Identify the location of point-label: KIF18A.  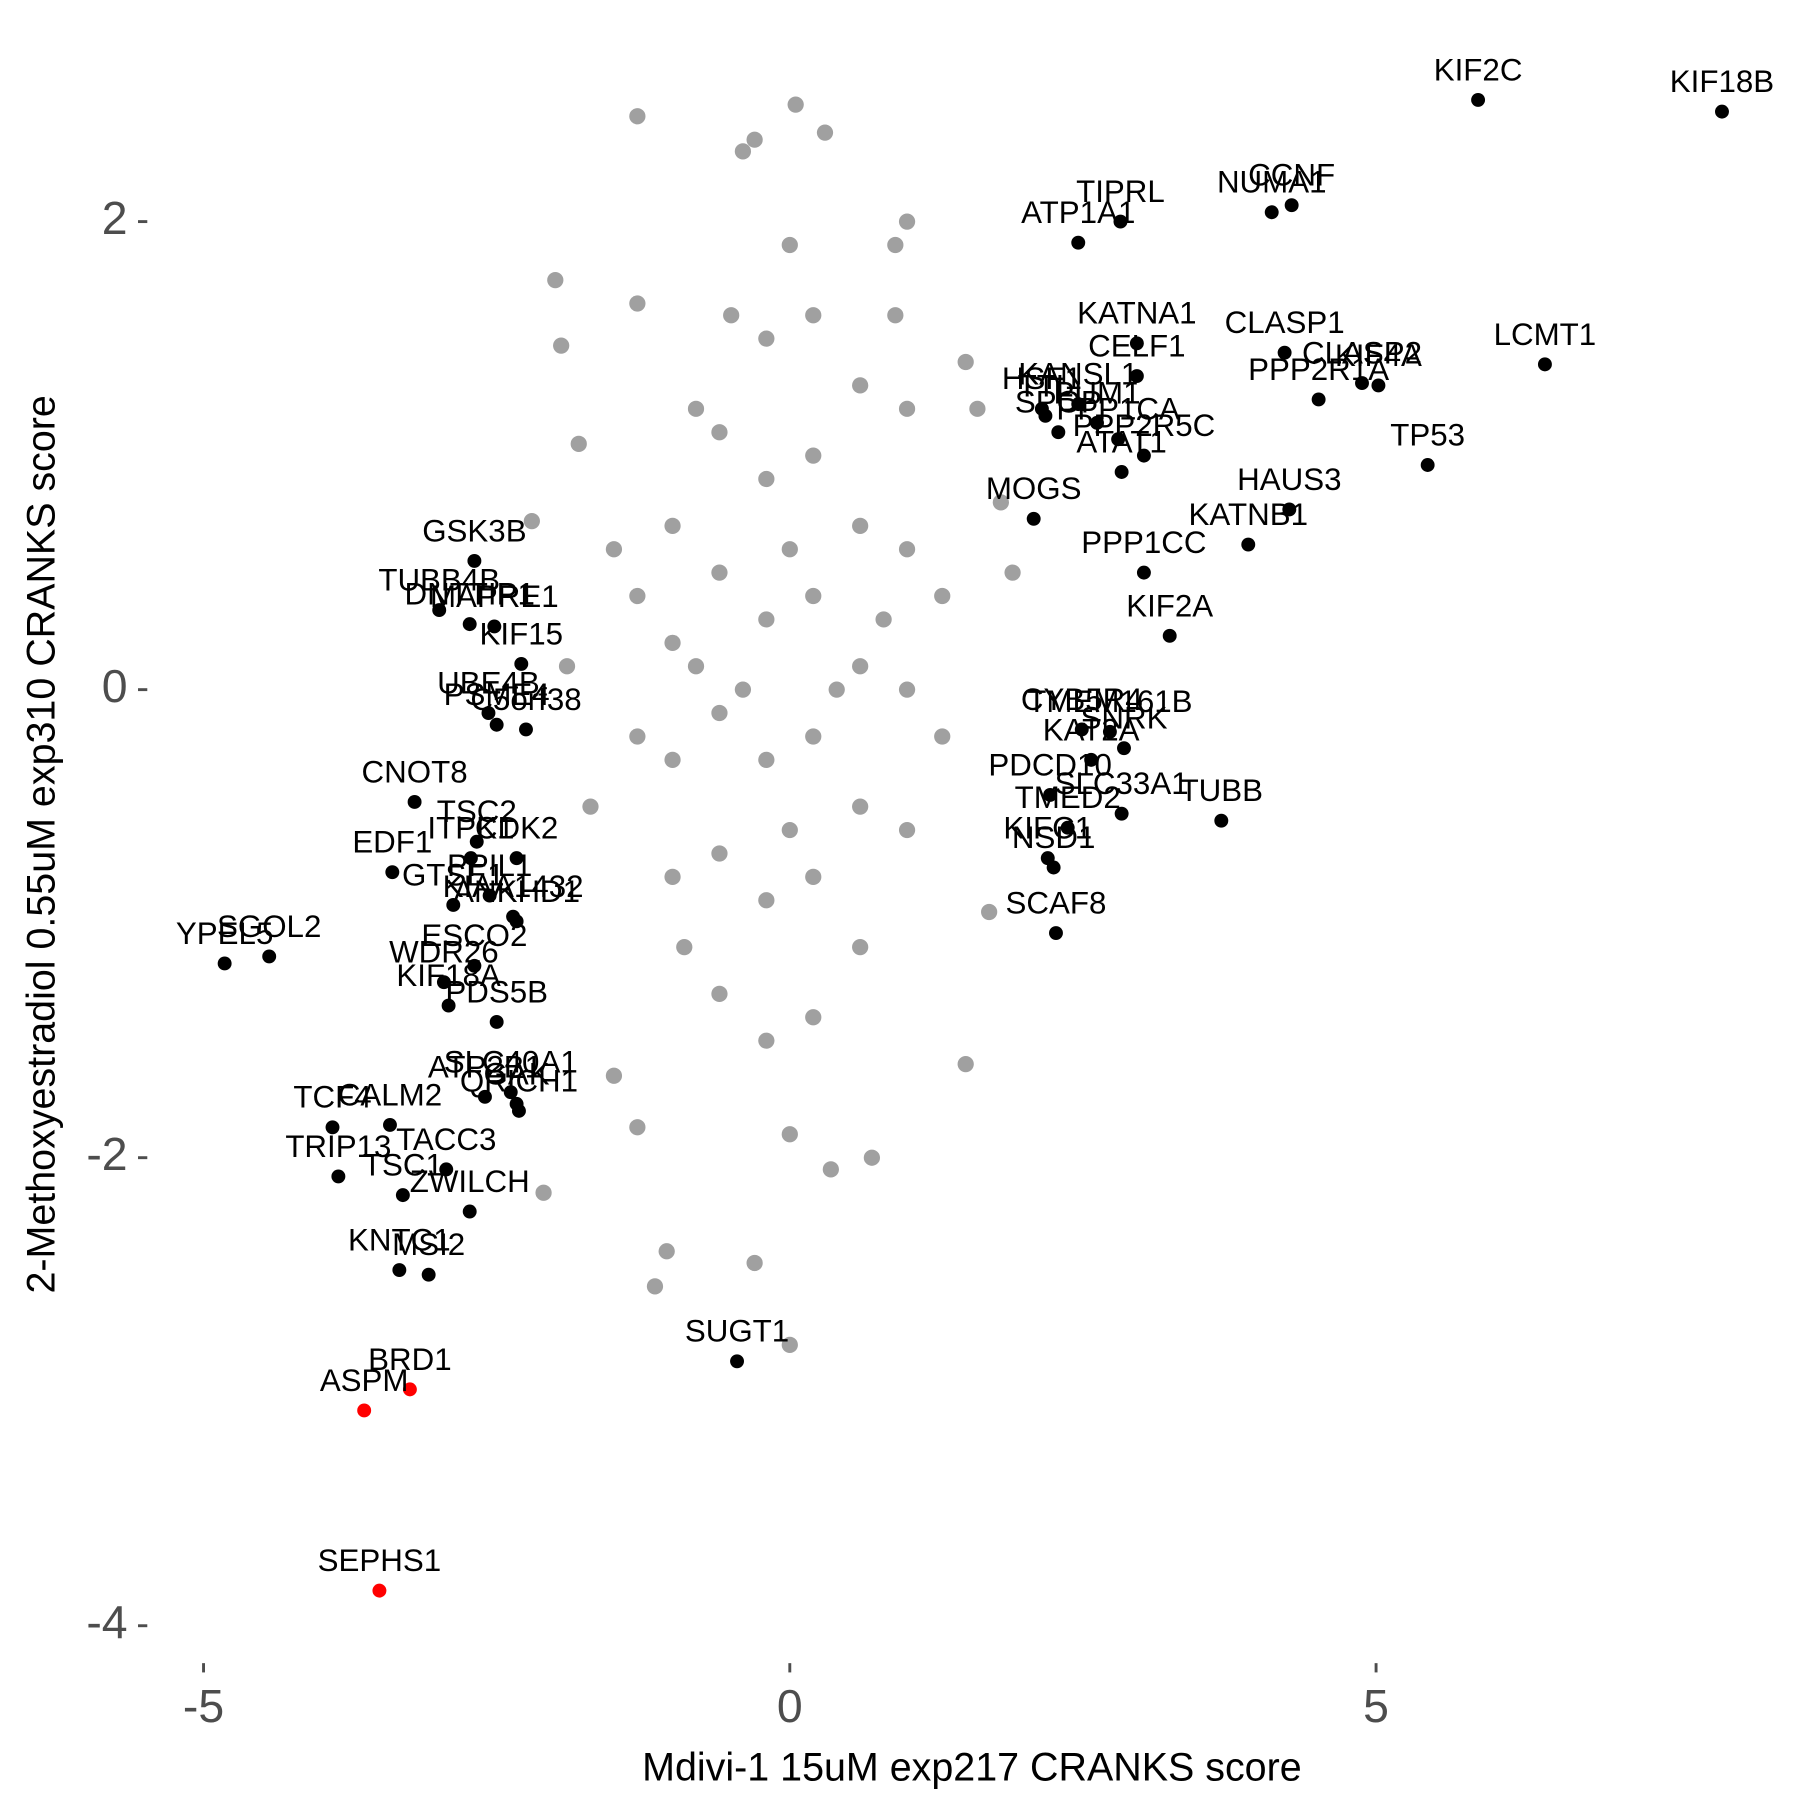
(448, 975).